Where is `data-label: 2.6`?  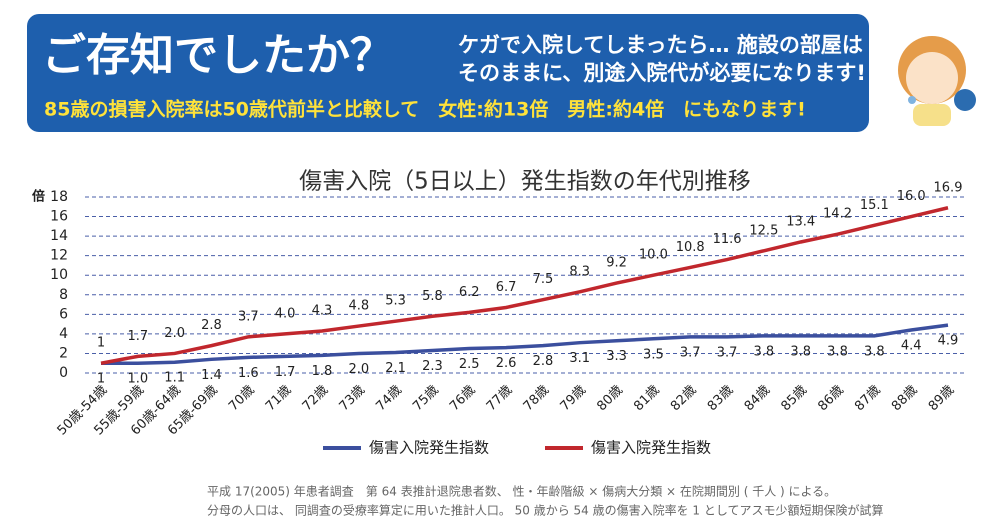 data-label: 2.6 is located at coordinates (506, 363).